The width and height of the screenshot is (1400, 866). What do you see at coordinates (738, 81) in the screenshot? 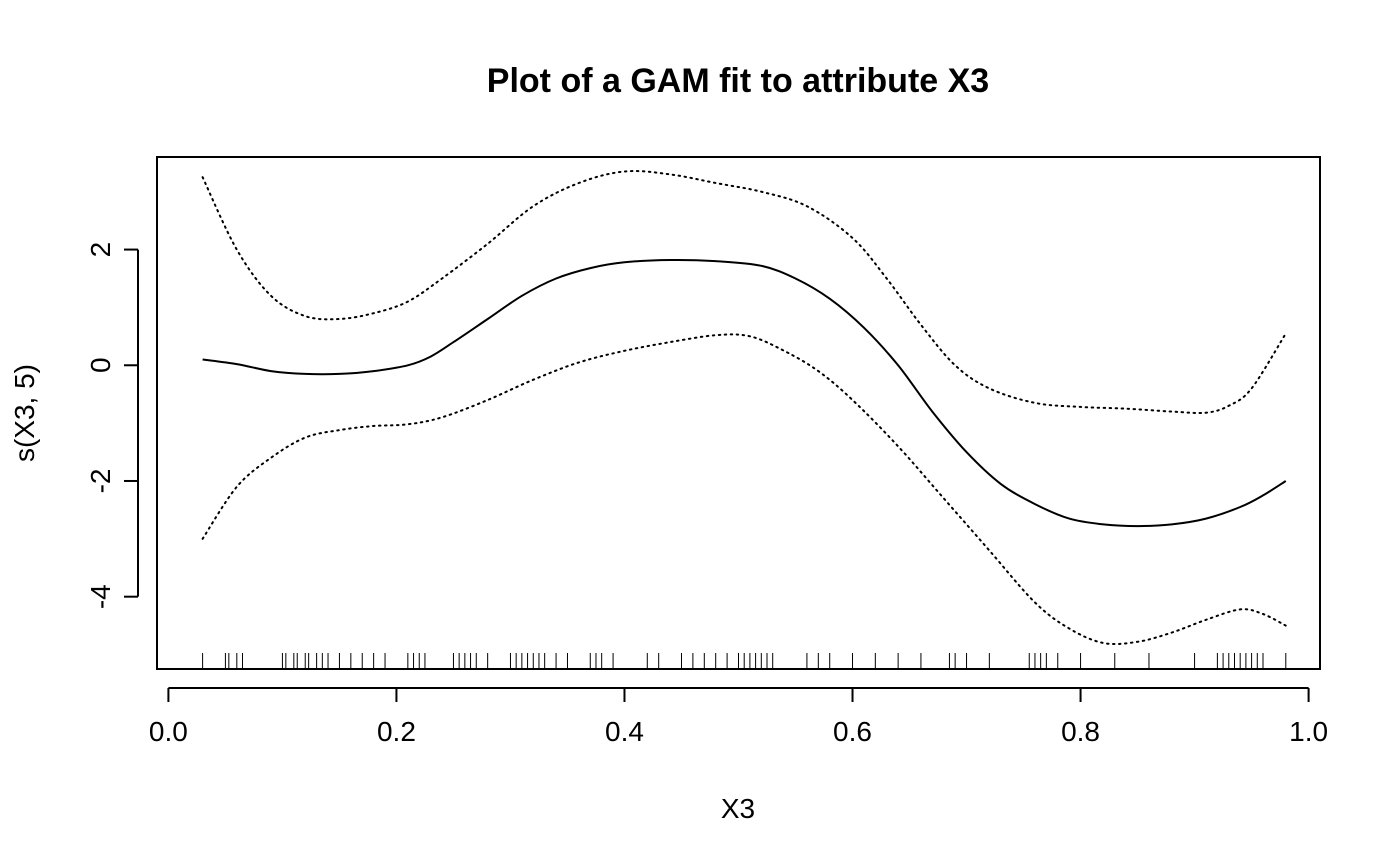
I see `chart-title: Plot of a GAM fit to attribute X3` at bounding box center [738, 81].